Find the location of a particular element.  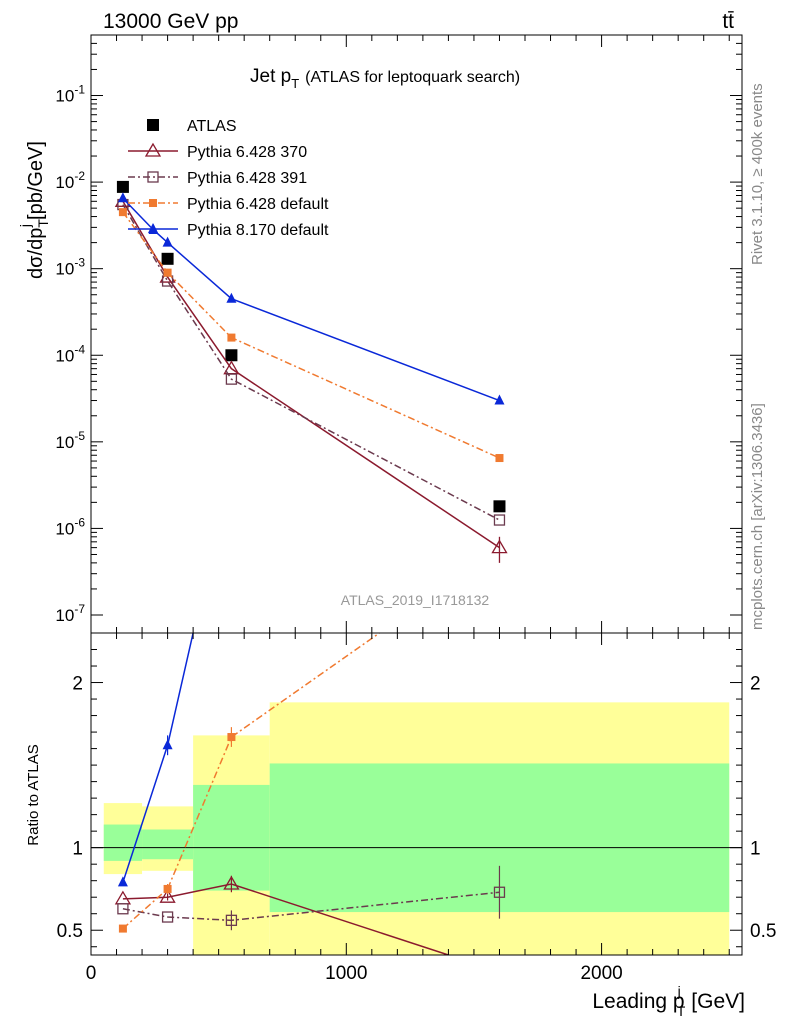

analysis-id: ATLAS_2019_I1718132 is located at coordinates (415, 600).